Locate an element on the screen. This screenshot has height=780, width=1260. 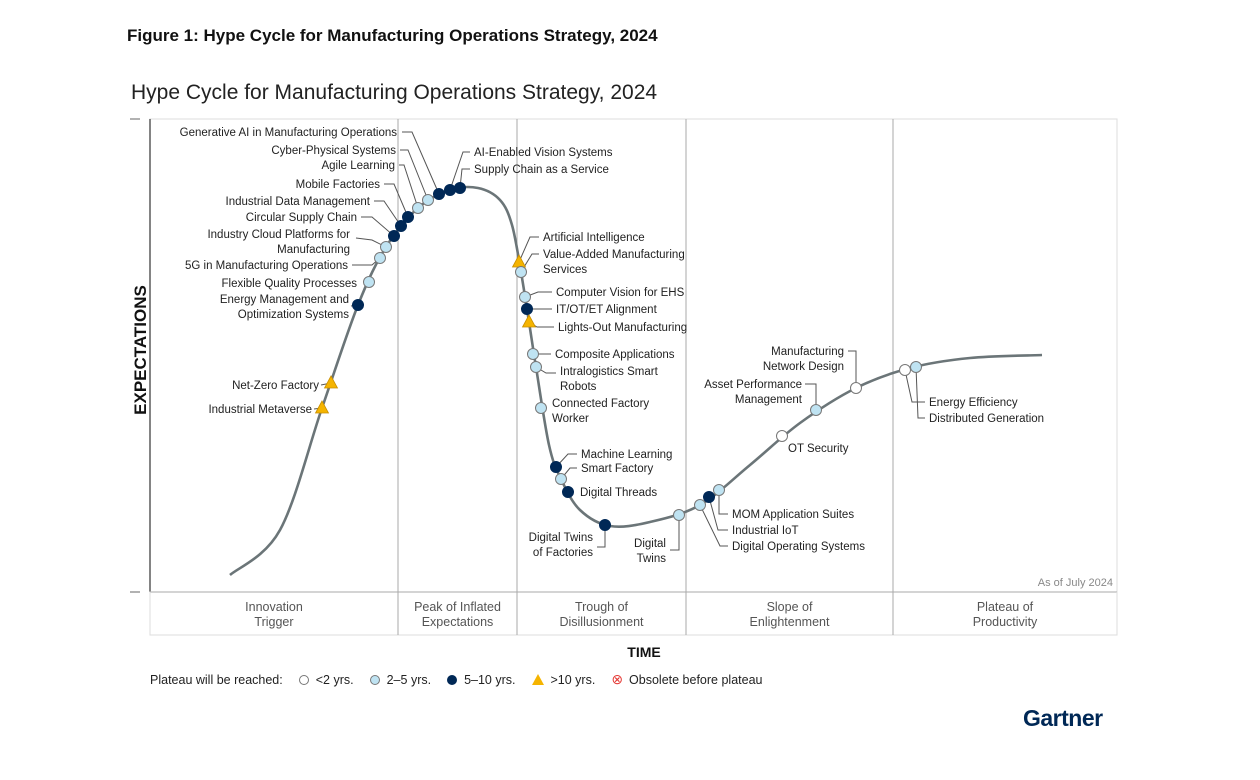
legend-label: Obsolete before plateau is located at coordinates (696, 679).